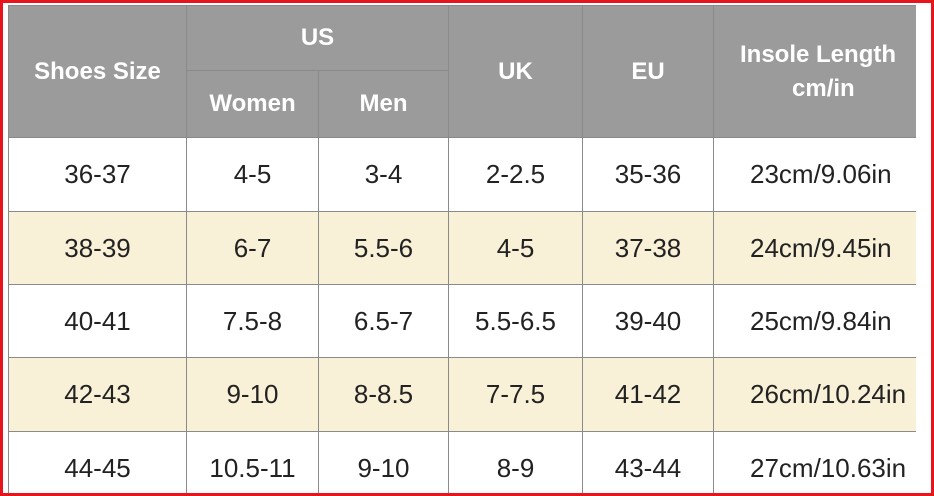 This screenshot has height=496, width=934. Describe the element at coordinates (648, 71) in the screenshot. I see `header-cell: EU` at that location.